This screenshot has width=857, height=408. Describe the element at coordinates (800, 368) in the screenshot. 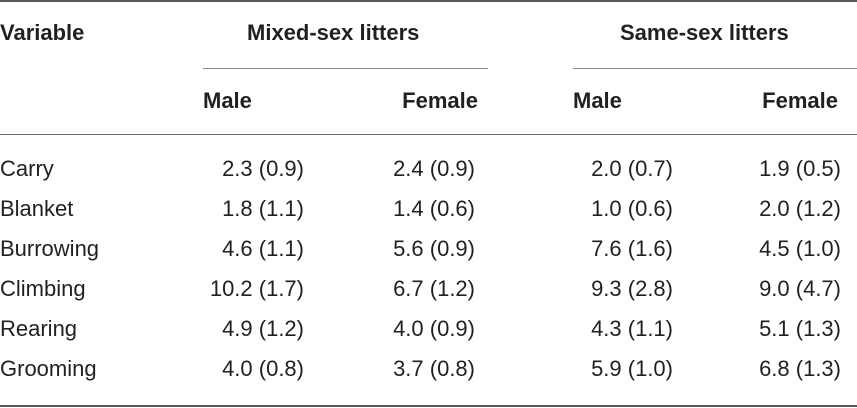

I see `cell-same-female: 6.8 (1.3)` at that location.